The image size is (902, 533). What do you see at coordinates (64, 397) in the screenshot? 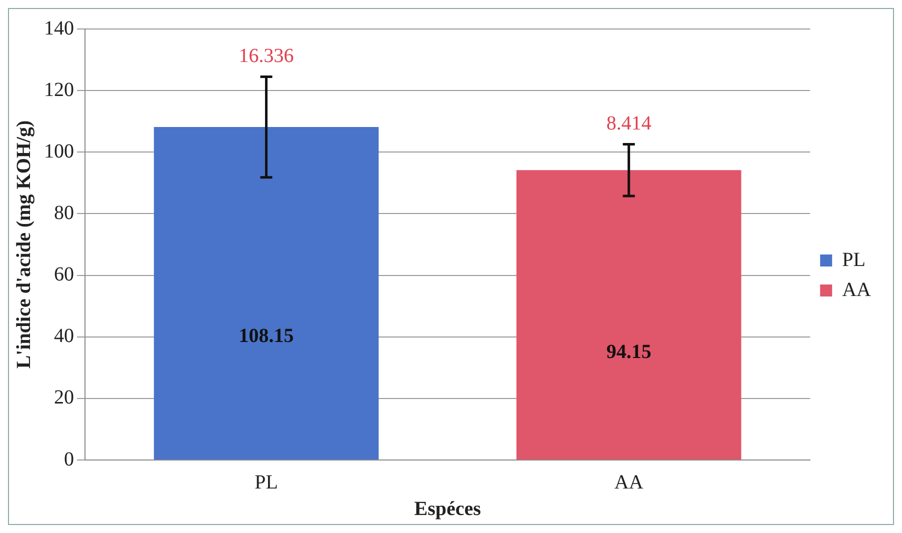
I see `y-tick-label: 20` at bounding box center [64, 397].